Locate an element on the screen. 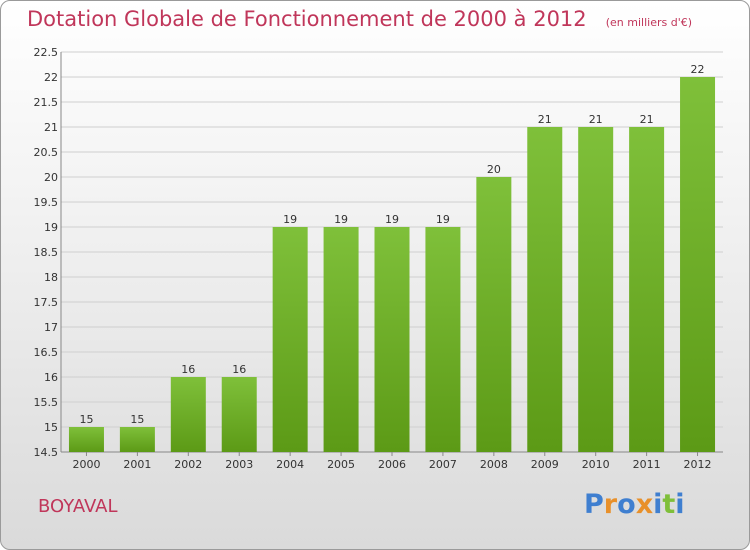 This screenshot has width=750, height=550. y-tick-label: 20.5 is located at coordinates (46, 152).